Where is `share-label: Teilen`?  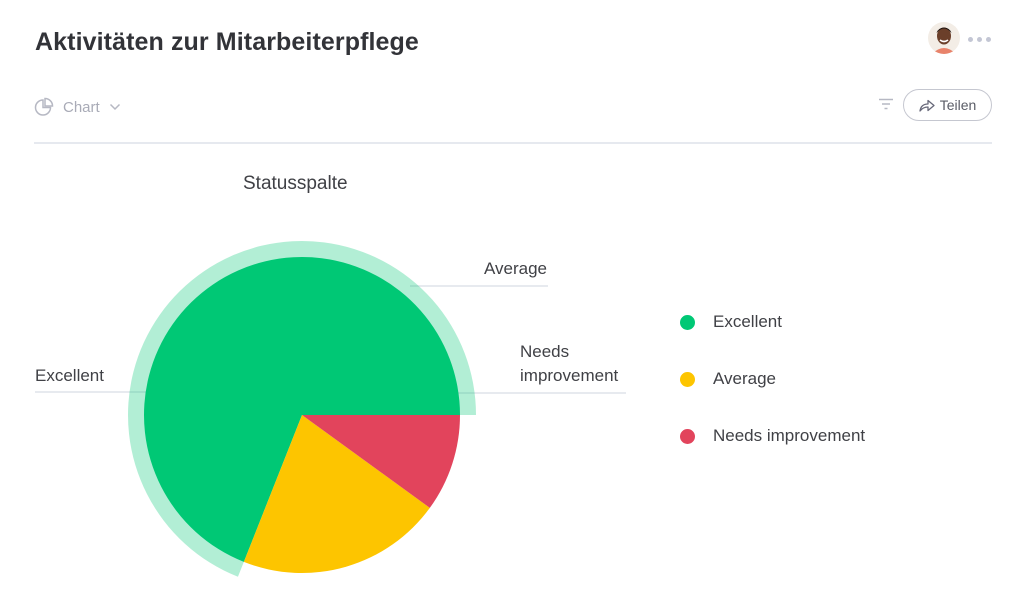 share-label: Teilen is located at coordinates (958, 105).